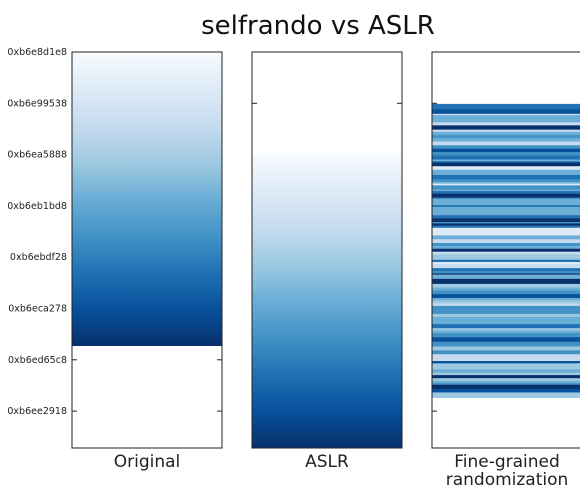 The image size is (580, 488). I want to click on chart-title: selfrando vs ASLR, so click(318, 26).